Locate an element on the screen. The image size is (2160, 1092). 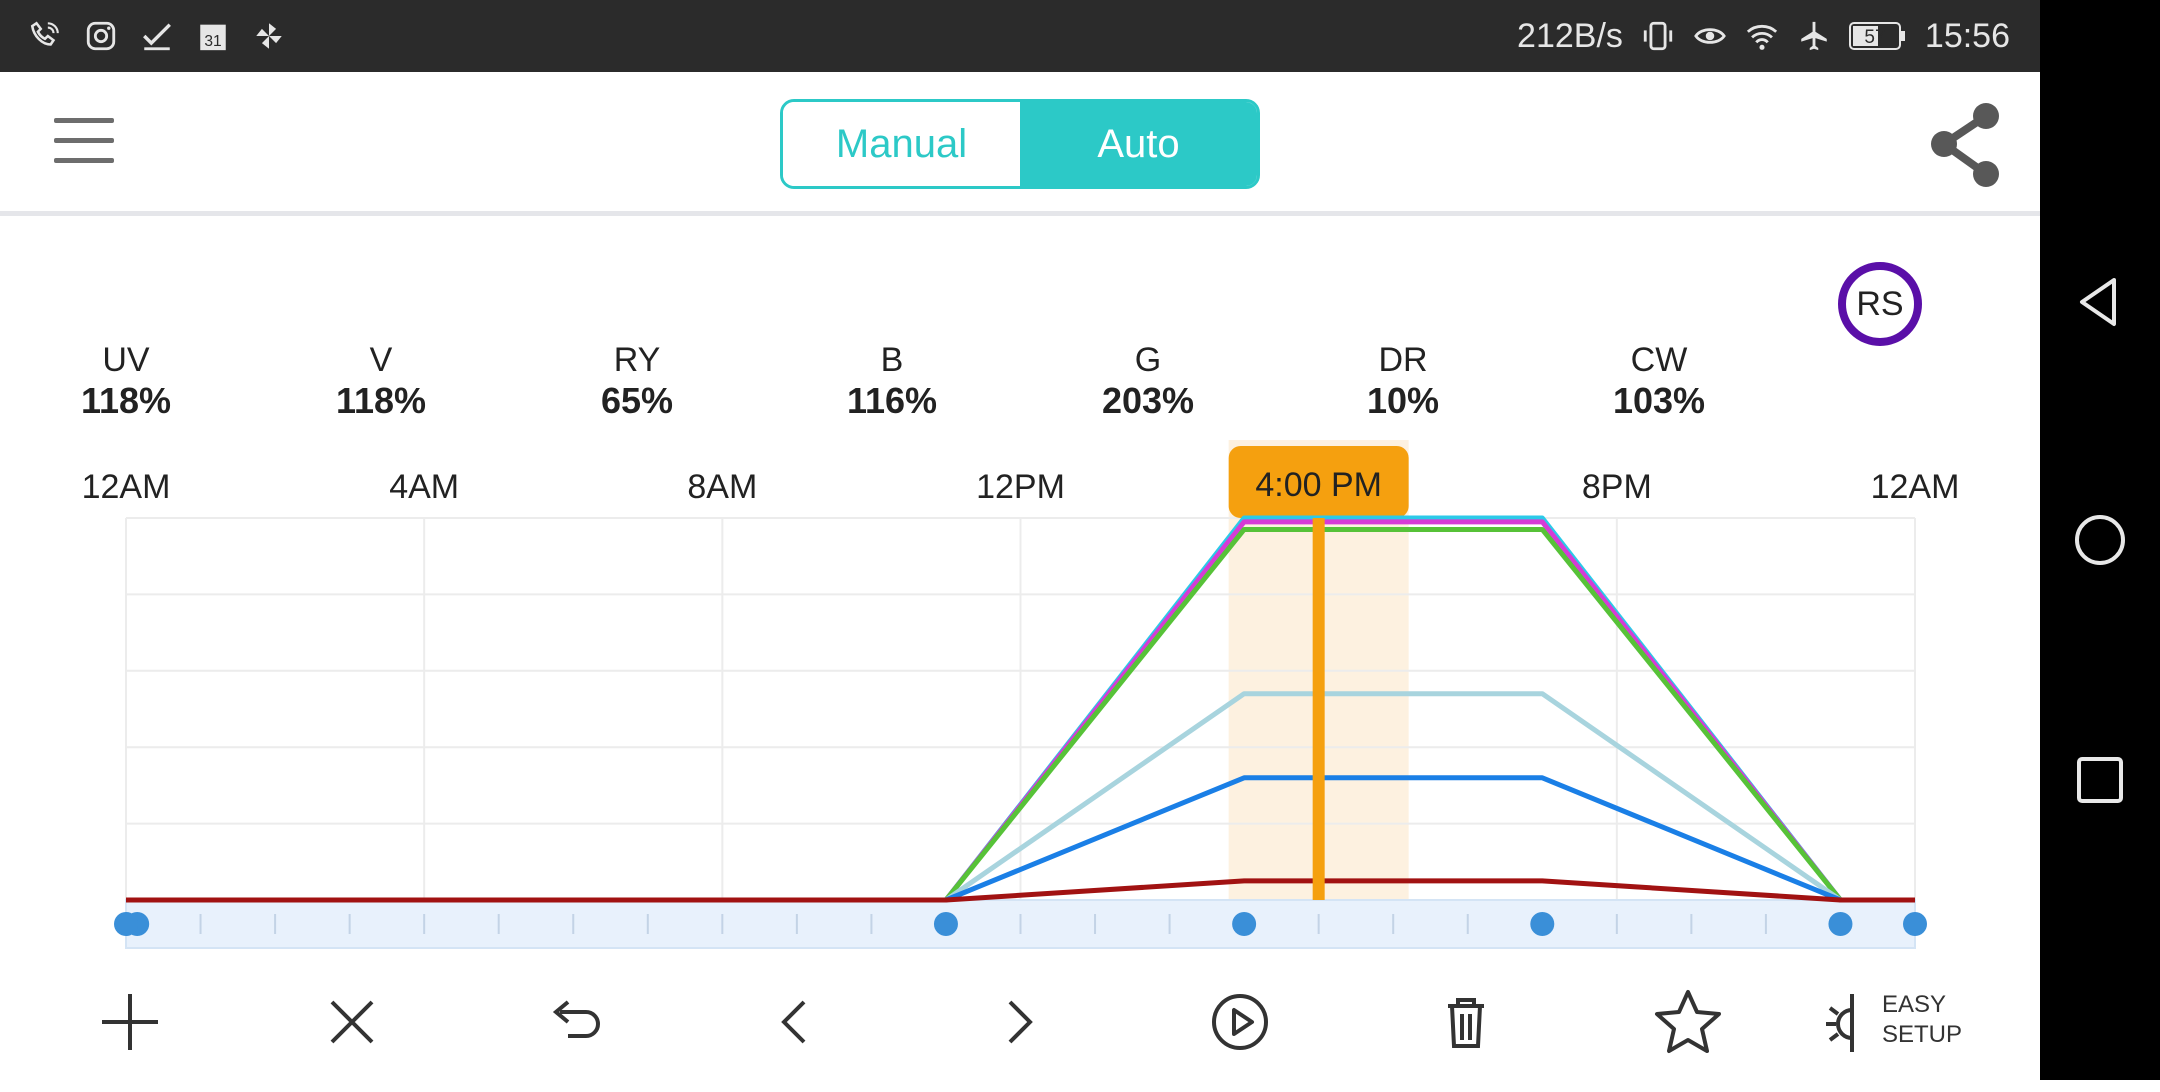
instagram-icon is located at coordinates (101, 36).